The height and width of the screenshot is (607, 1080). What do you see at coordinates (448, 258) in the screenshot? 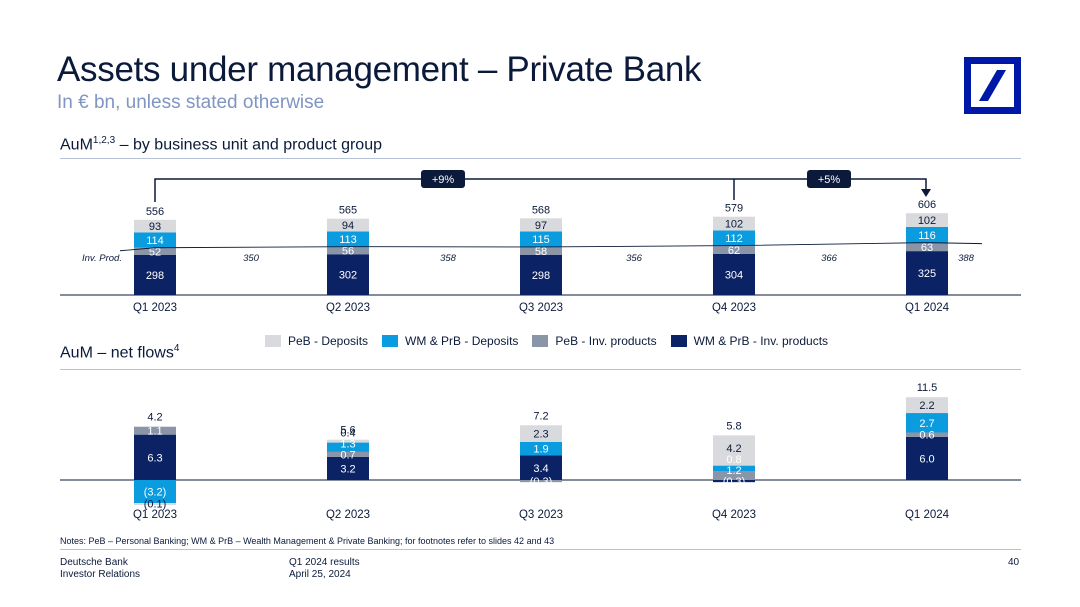
I see `inv-prod-value: 358` at bounding box center [448, 258].